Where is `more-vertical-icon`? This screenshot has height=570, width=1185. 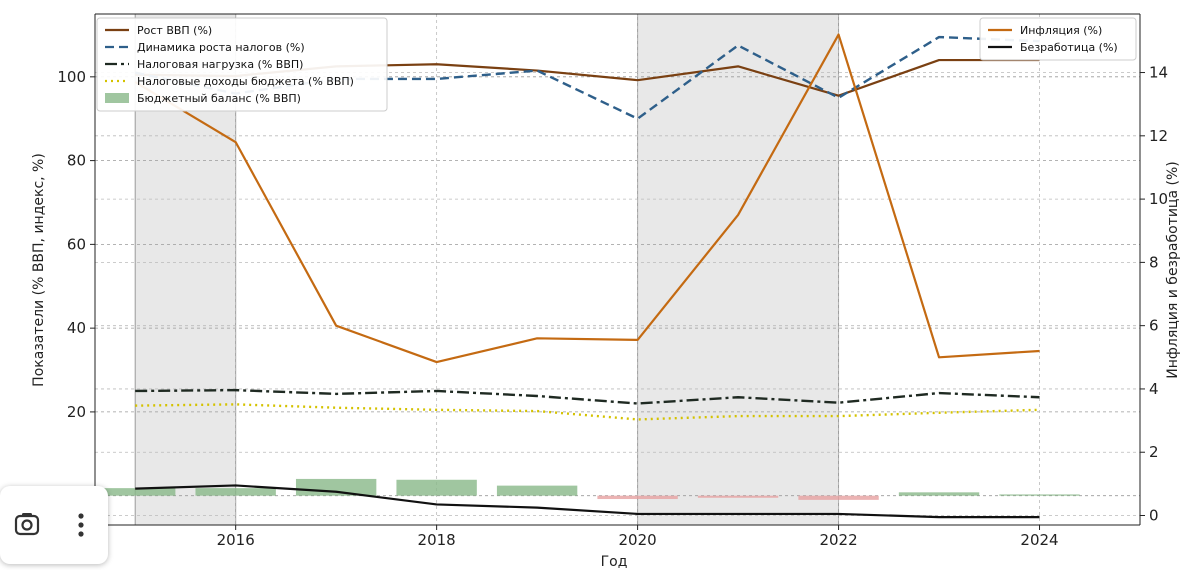
more-vertical-icon is located at coordinates (81, 525).